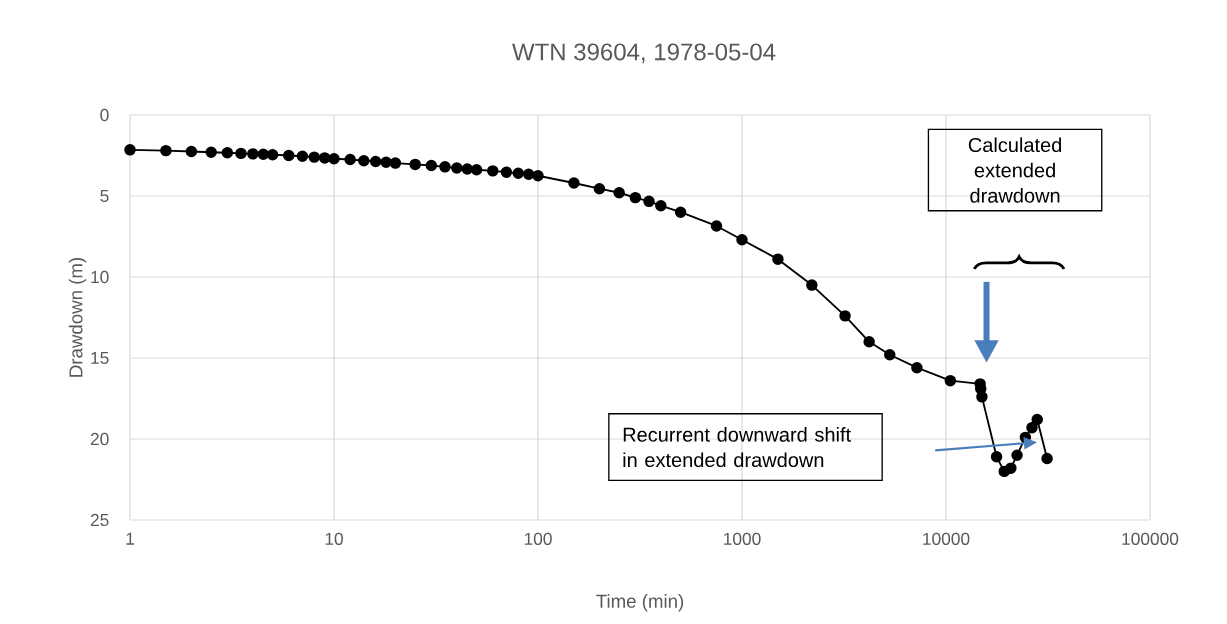 The width and height of the screenshot is (1227, 624). Describe the element at coordinates (77, 317) in the screenshot. I see `y-axis-title: Drawdown (m)` at that location.